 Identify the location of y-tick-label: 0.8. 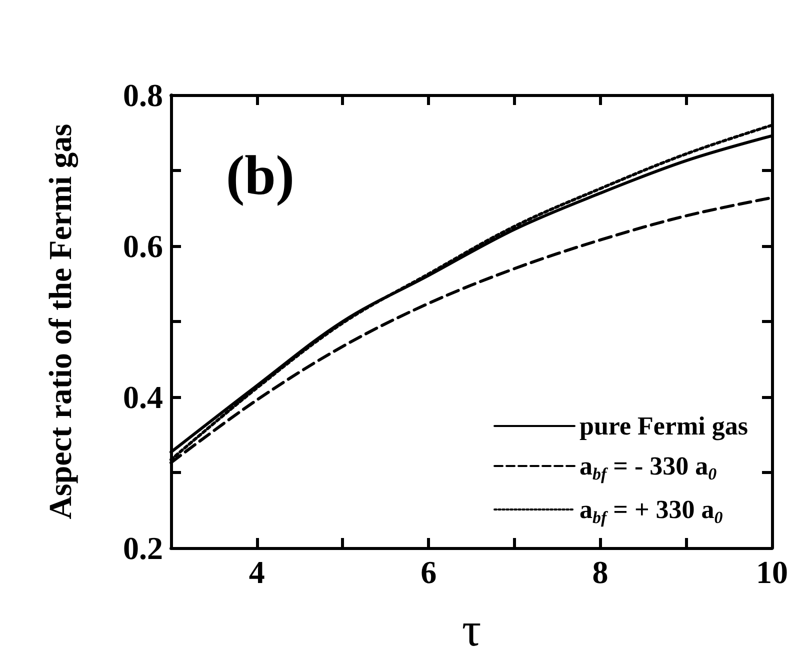
(143, 95).